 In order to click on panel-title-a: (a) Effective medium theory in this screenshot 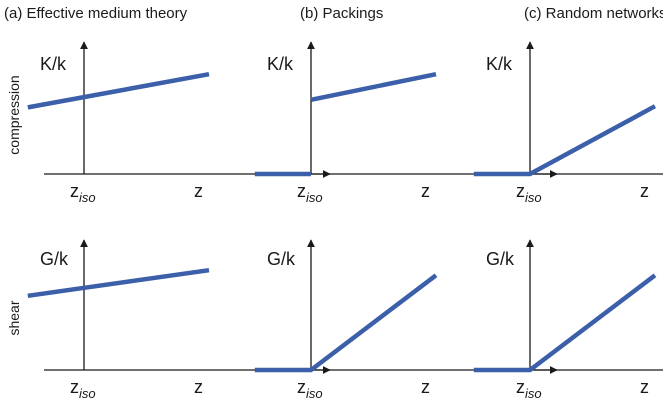, I will do `click(96, 13)`.